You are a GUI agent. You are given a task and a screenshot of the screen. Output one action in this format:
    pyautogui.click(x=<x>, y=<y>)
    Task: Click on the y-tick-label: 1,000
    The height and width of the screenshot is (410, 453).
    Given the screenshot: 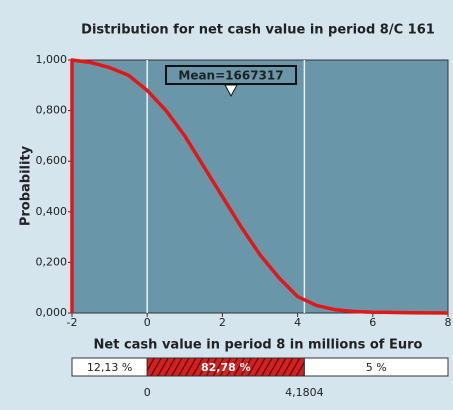 What is the action you would take?
    pyautogui.click(x=52, y=59)
    